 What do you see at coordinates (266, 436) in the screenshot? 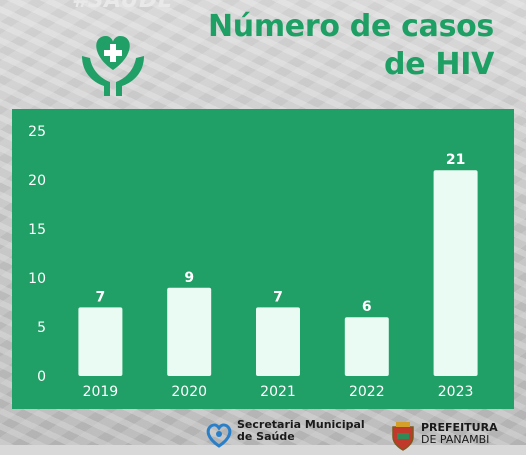
I see `secretaria-line-2: de Saúde` at bounding box center [266, 436].